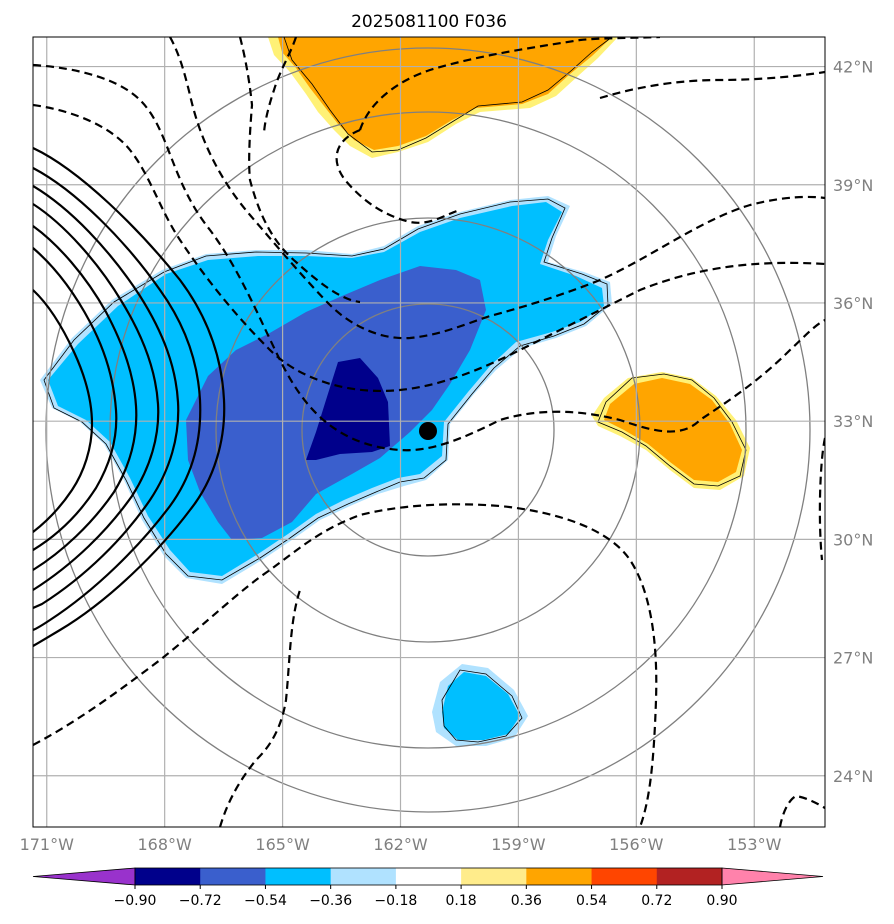 This screenshot has height=924, width=894. What do you see at coordinates (853, 658) in the screenshot?
I see `y-tick-label-1: 27°N` at bounding box center [853, 658].